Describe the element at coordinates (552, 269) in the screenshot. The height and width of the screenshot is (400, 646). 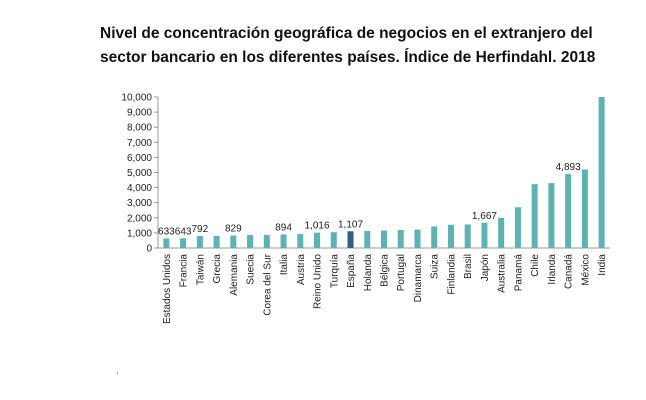
I see `category-label: Irlanda` at that location.